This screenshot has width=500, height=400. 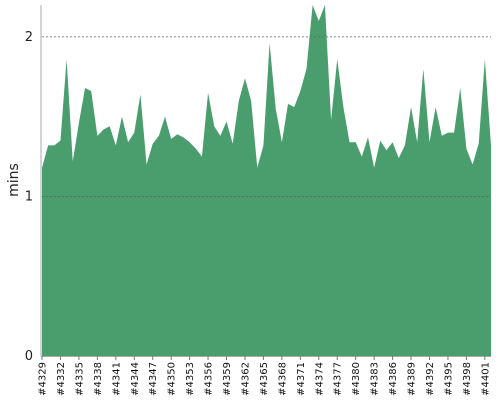 What do you see at coordinates (319, 379) in the screenshot?
I see `x-tick-label: #4374` at bounding box center [319, 379].